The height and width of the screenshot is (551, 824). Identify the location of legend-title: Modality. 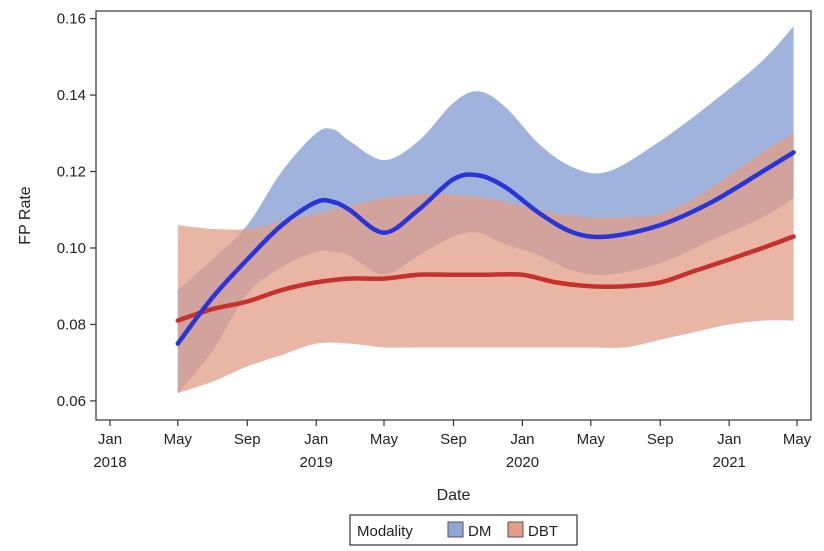
(385, 531).